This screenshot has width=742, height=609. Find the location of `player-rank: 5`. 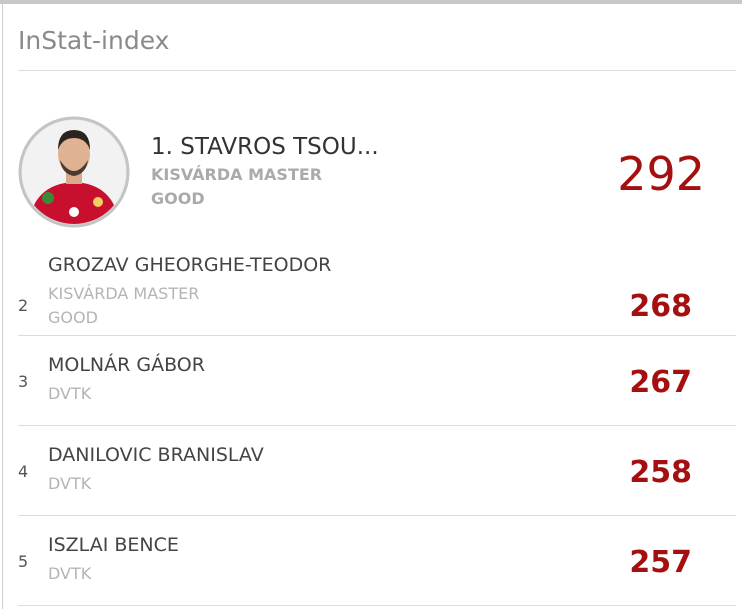

player-rank: 5 is located at coordinates (23, 561).